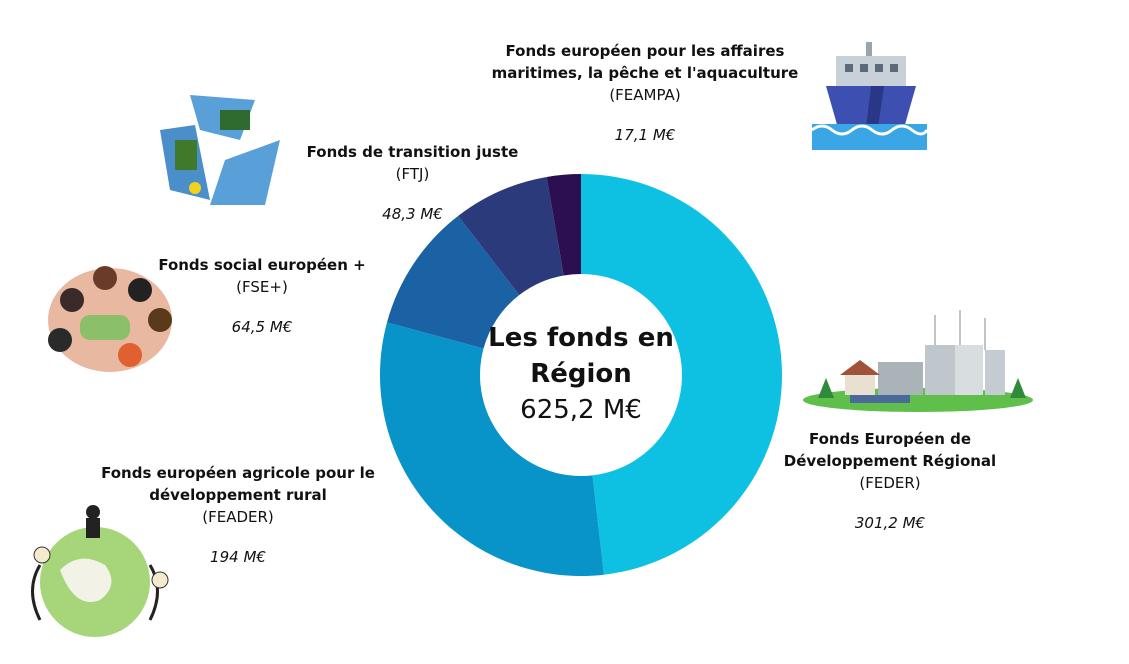  Describe the element at coordinates (220, 150) in the screenshot. I see `recycle-icon` at that location.